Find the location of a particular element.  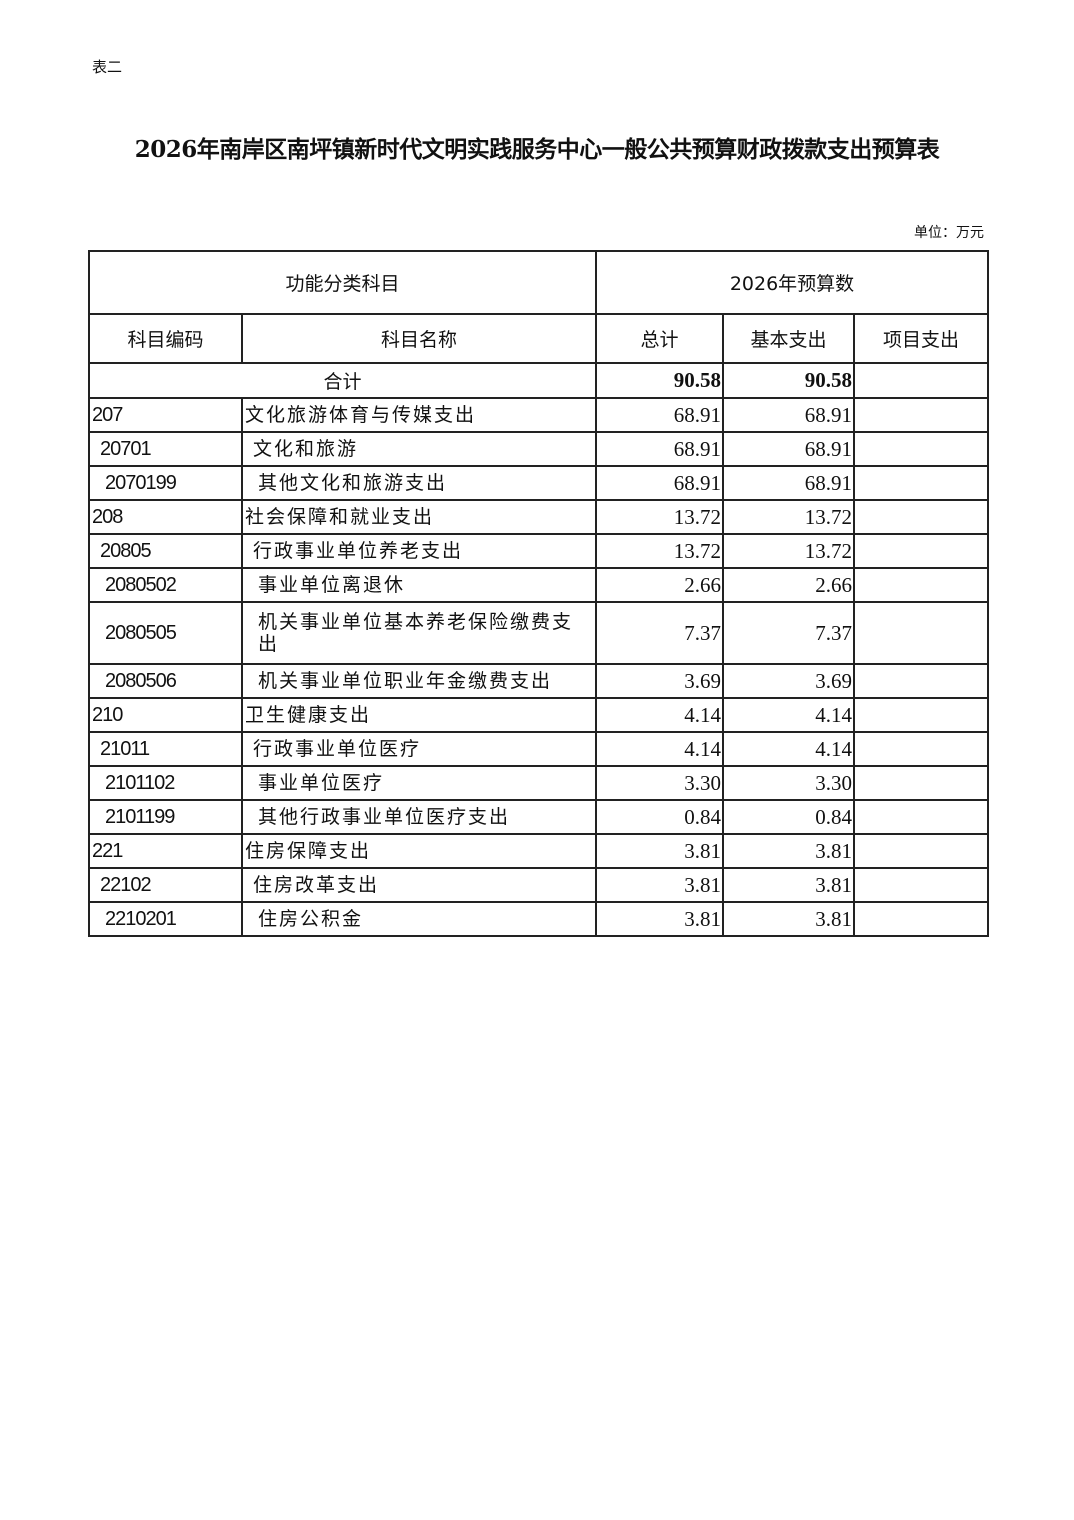

cell-code: 210 is located at coordinates (165, 715).